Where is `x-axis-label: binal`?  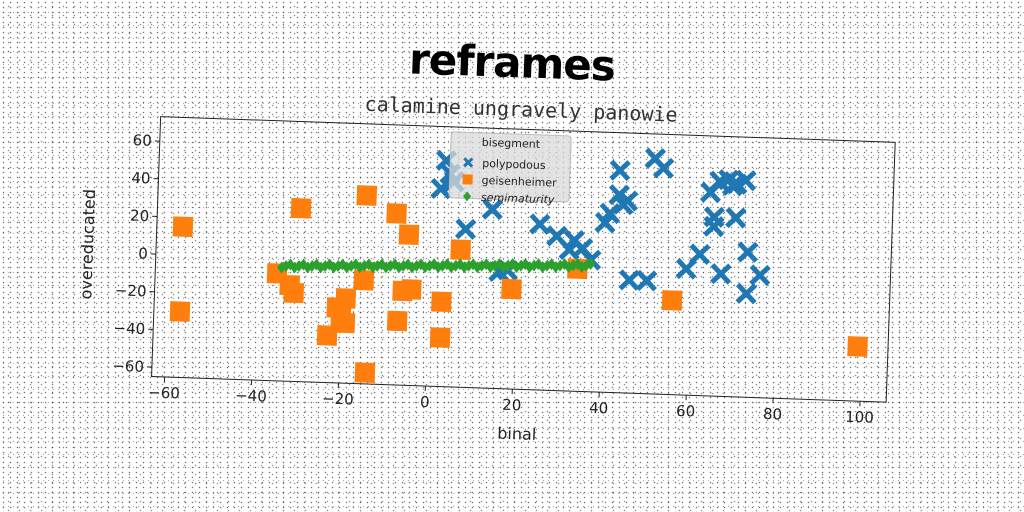 x-axis-label: binal is located at coordinates (517, 434).